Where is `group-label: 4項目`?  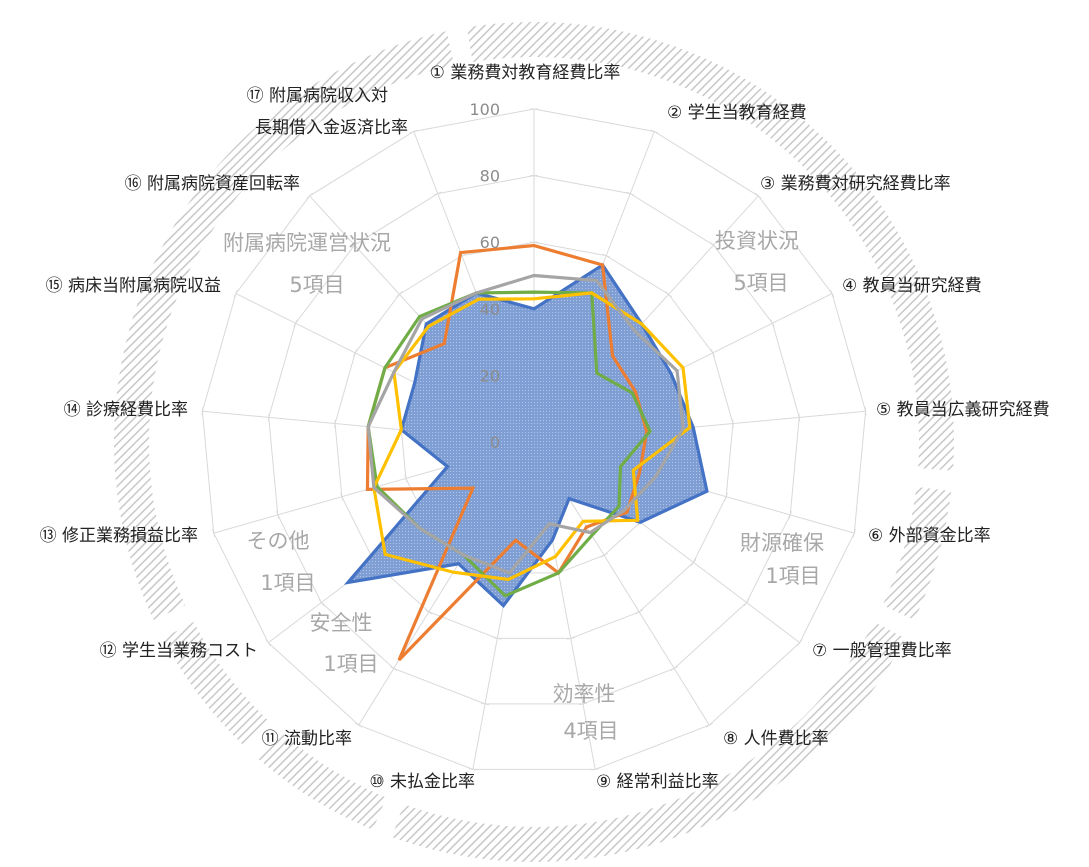 group-label: 4項目 is located at coordinates (590, 731).